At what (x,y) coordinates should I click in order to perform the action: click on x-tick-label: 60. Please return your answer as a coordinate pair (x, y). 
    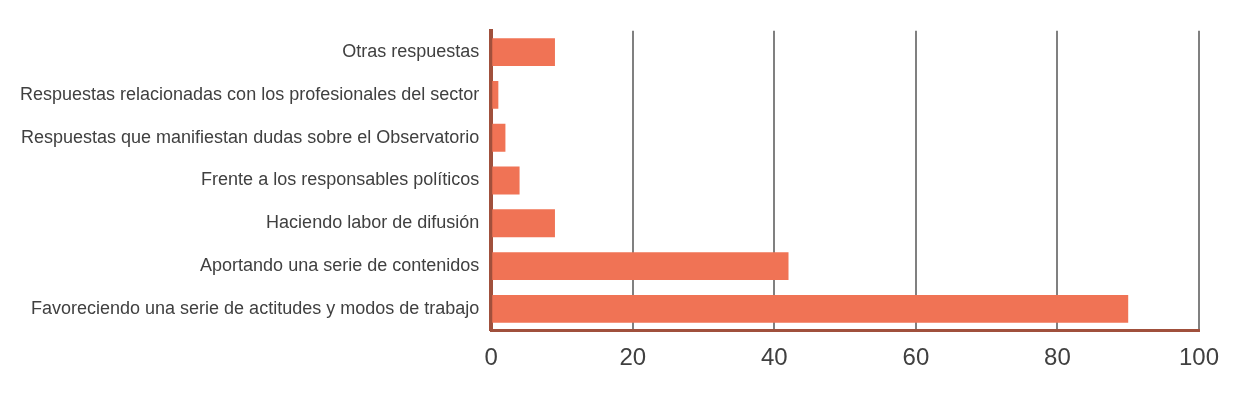
    Looking at the image, I should click on (916, 357).